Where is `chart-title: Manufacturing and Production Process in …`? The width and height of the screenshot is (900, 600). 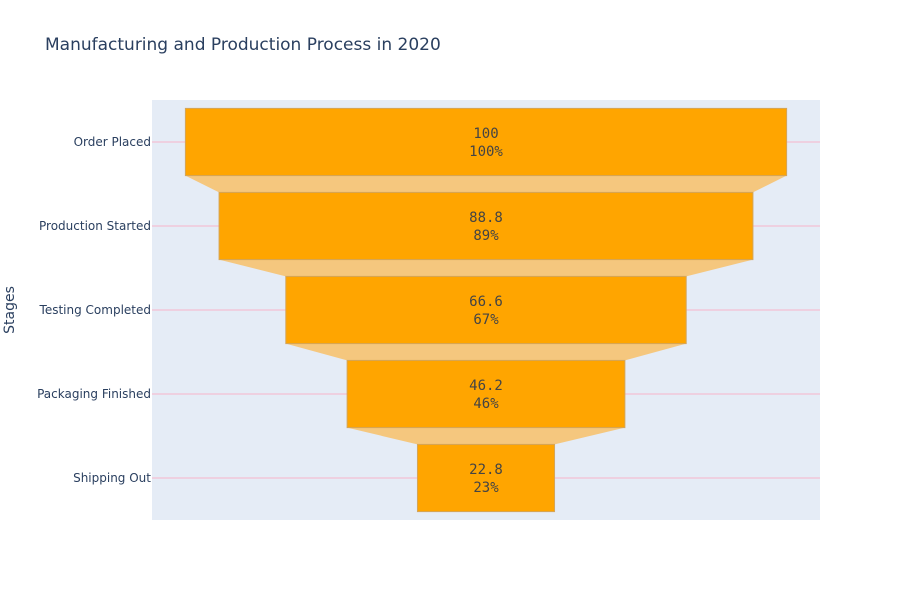
chart-title: Manufacturing and Production Process in … is located at coordinates (243, 45).